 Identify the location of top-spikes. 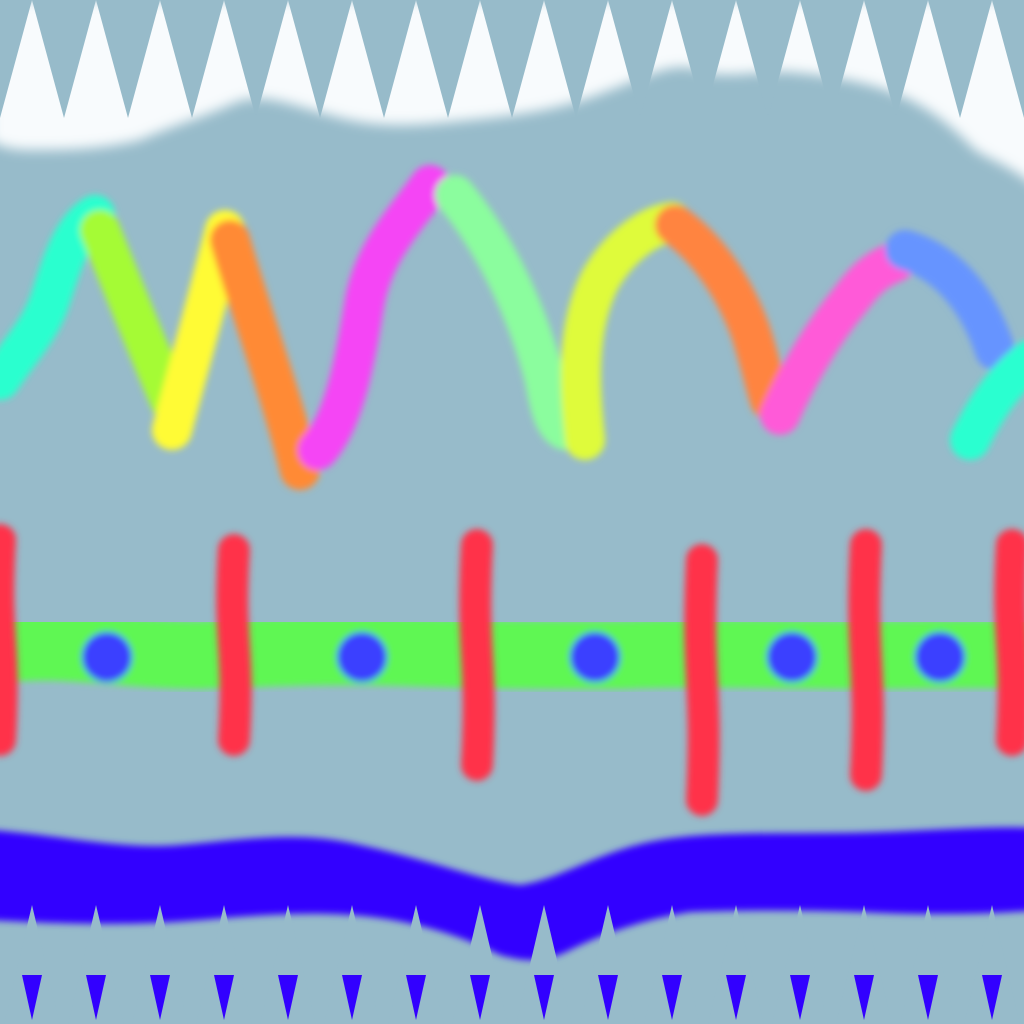
(512, 59).